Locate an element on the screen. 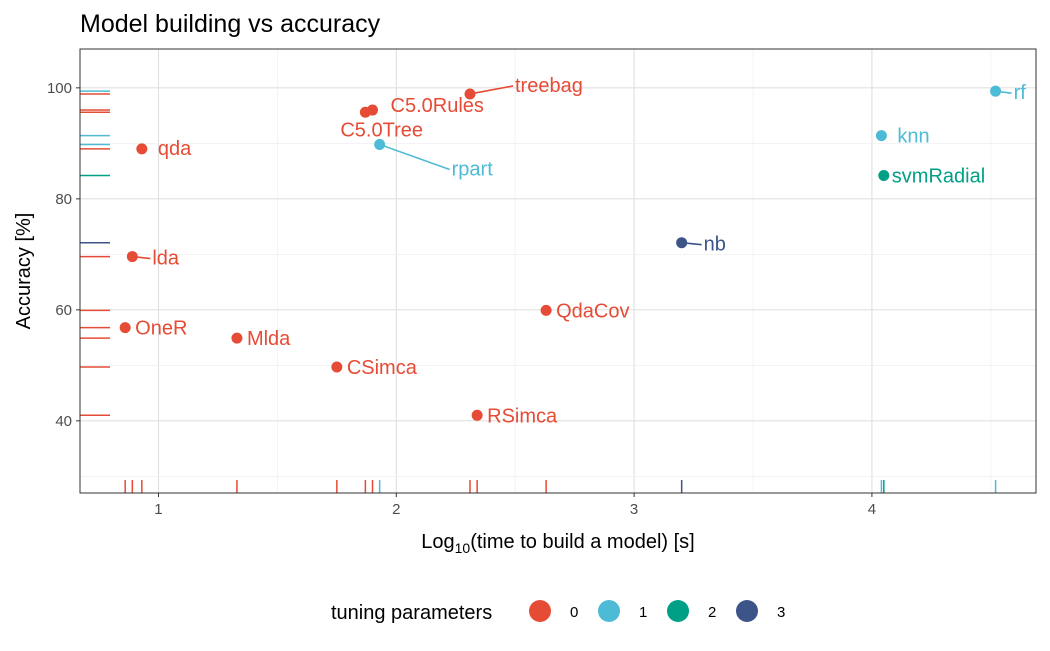  x-tick-label: 1 is located at coordinates (158, 509).